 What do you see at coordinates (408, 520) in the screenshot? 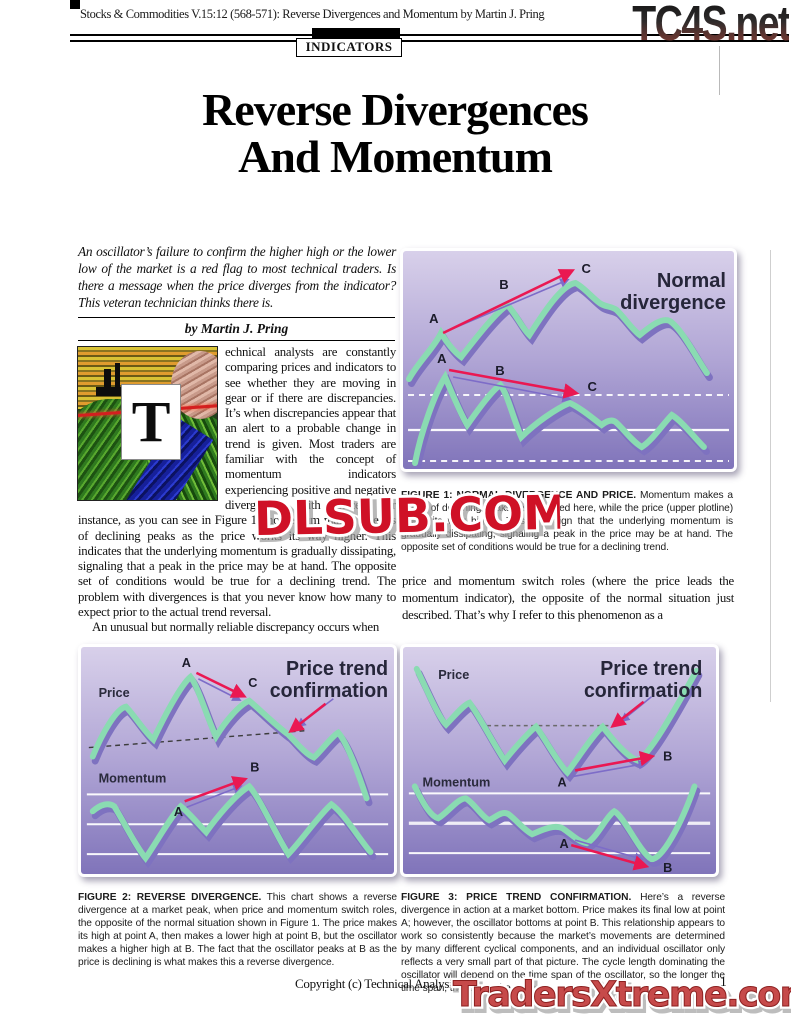
I see `dlsub-watermark-shadow: DLSUB.COM` at bounding box center [408, 520].